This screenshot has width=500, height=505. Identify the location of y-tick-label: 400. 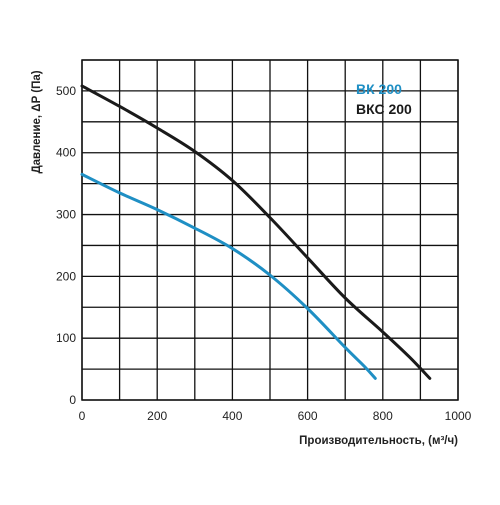
(66, 153).